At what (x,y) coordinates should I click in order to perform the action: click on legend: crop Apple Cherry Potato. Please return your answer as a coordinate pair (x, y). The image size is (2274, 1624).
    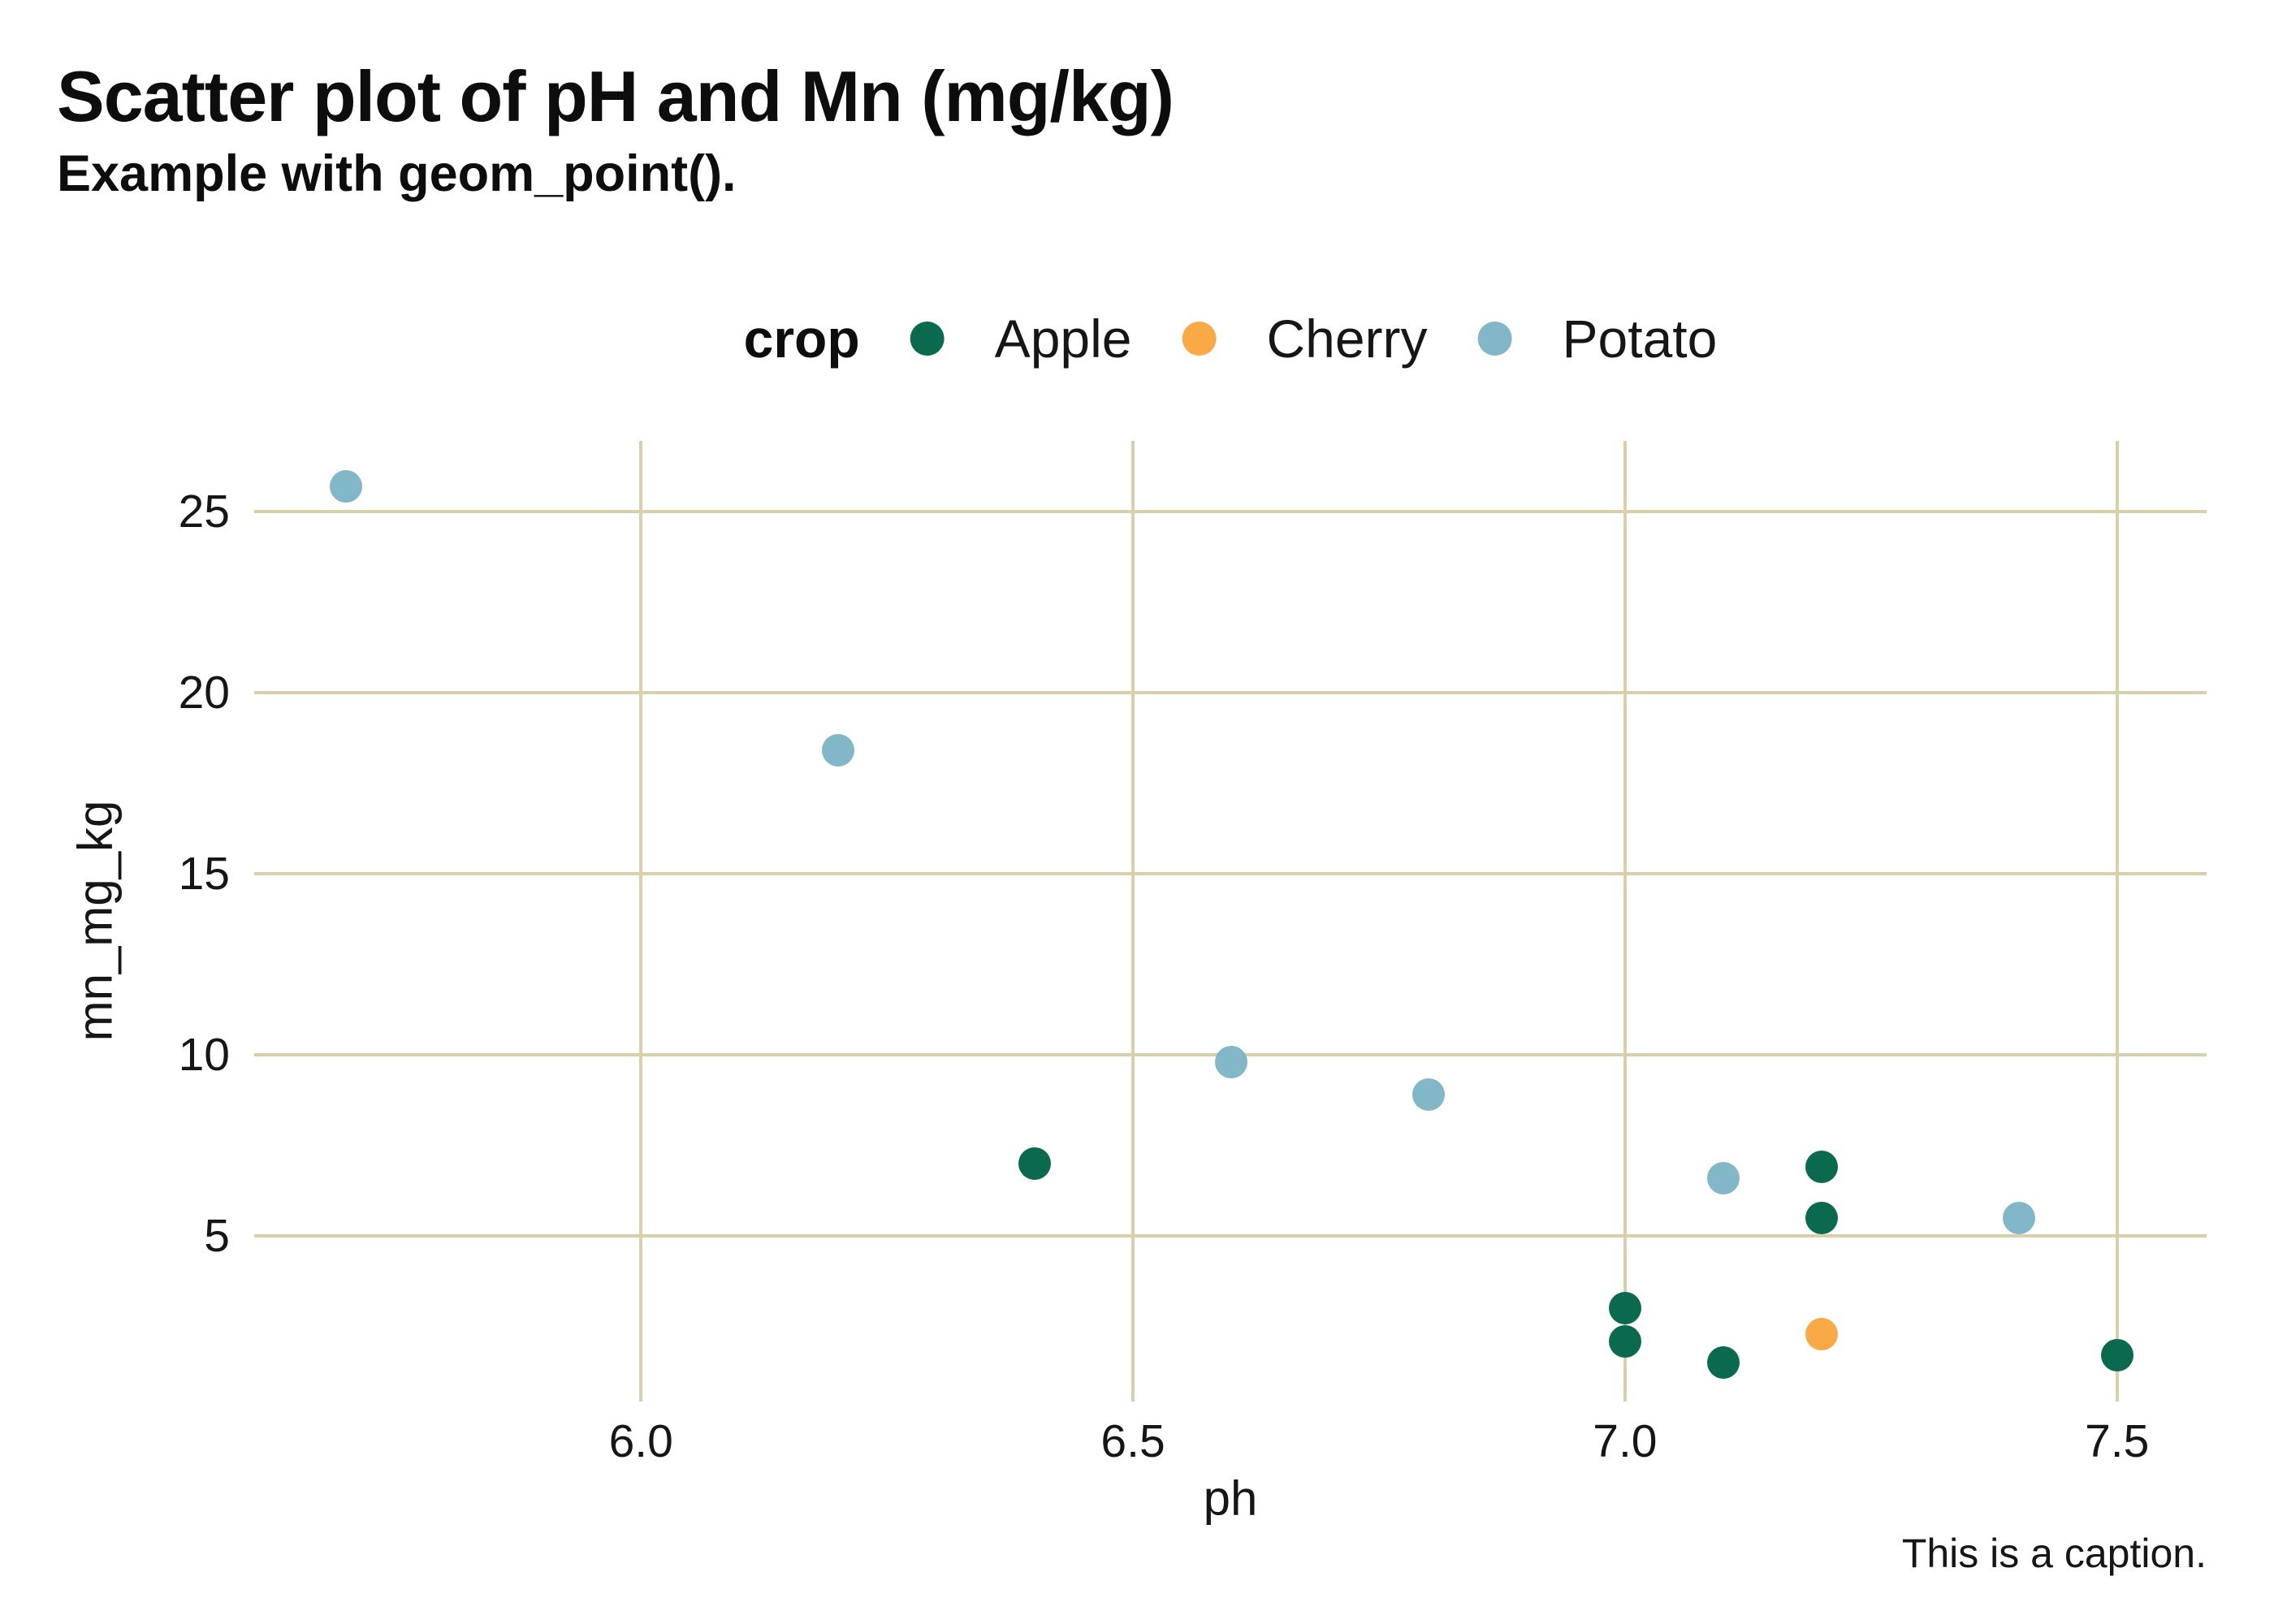
    Looking at the image, I should click on (1231, 339).